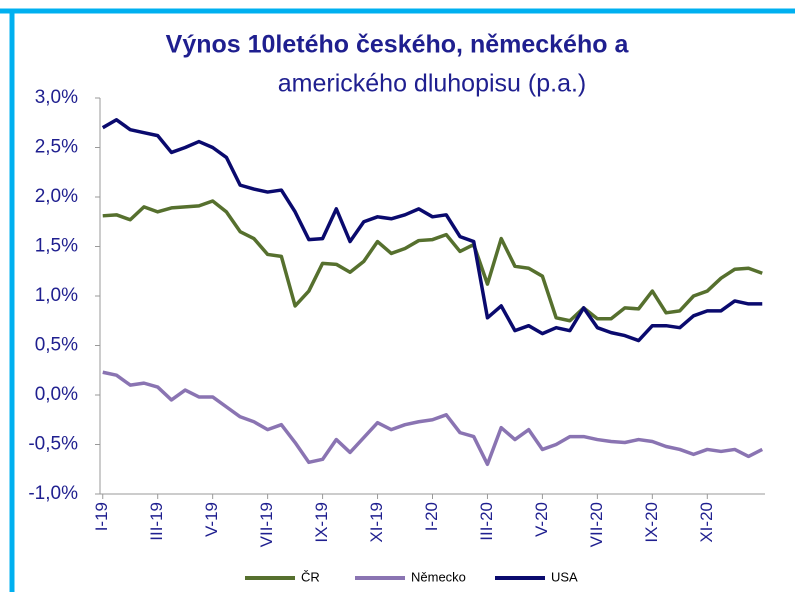 The image size is (795, 592). I want to click on legend-label: ČR, so click(310, 576).